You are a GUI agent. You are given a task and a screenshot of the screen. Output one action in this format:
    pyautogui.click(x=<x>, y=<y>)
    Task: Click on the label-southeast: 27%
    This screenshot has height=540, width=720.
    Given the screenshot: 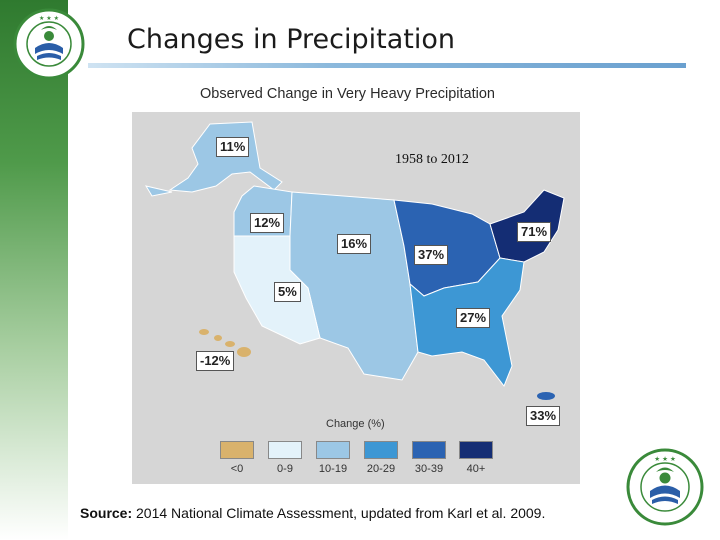 What is the action you would take?
    pyautogui.click(x=473, y=318)
    